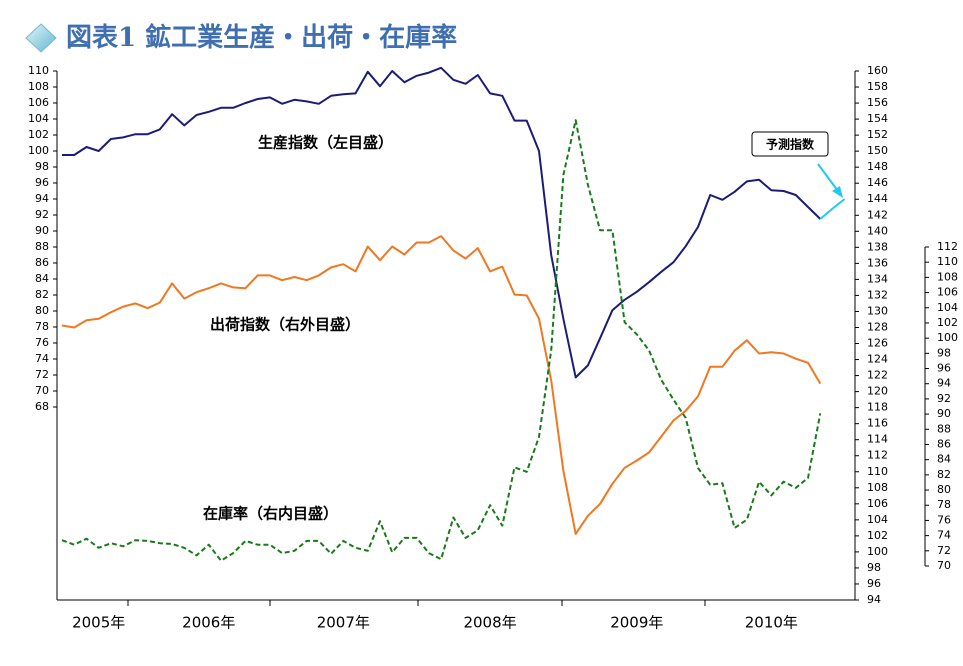  I want to click on tick-label: 154, so click(877, 118).